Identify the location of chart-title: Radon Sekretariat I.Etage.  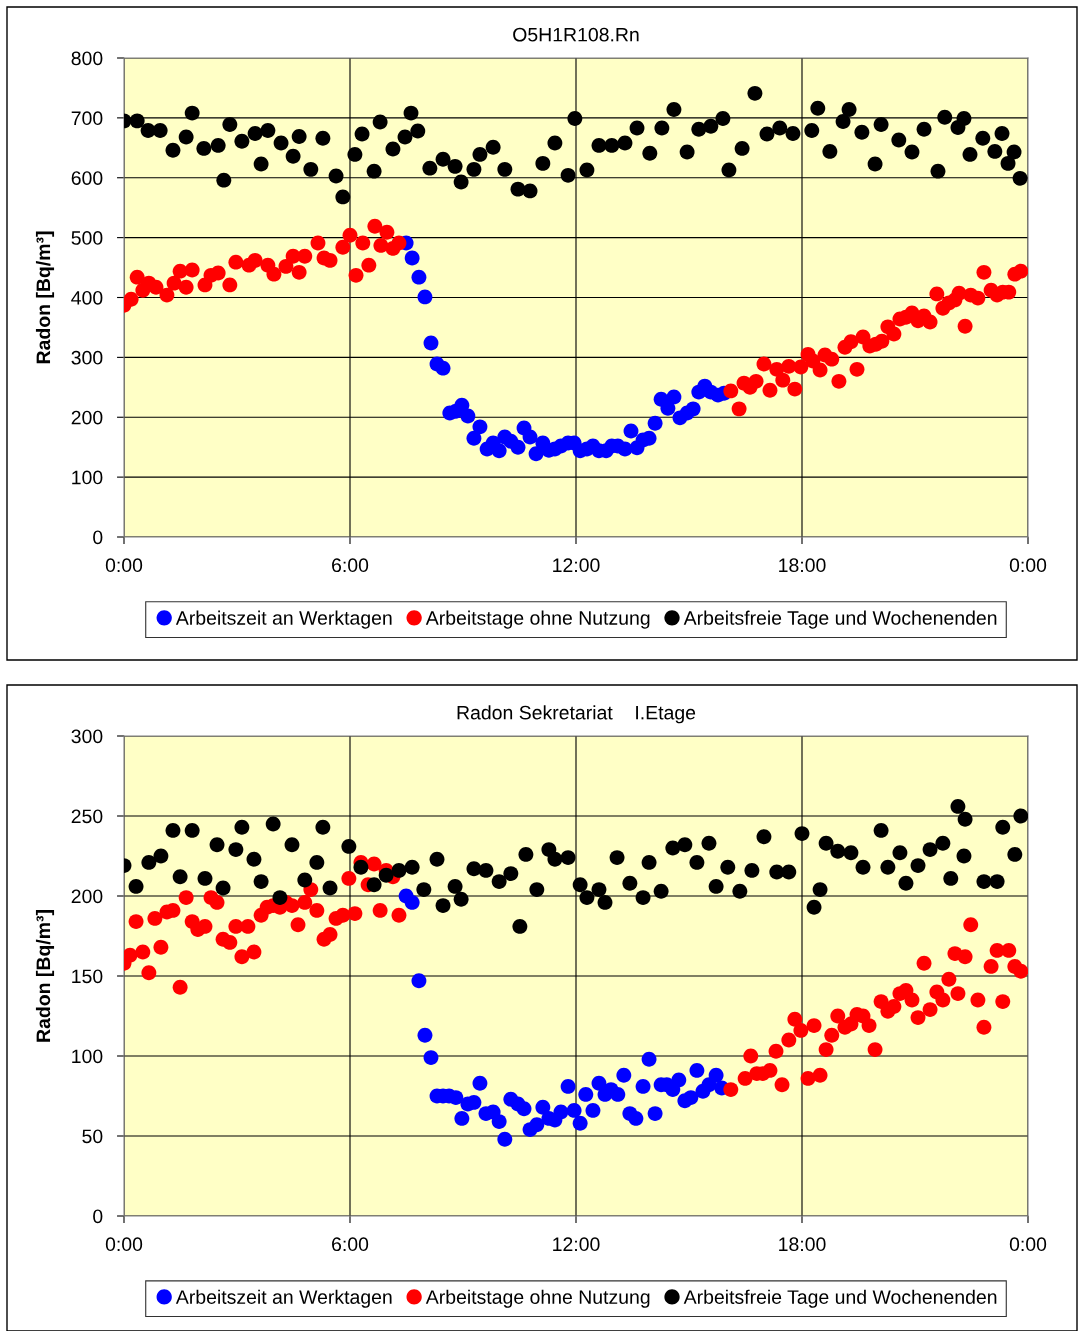
(576, 714).